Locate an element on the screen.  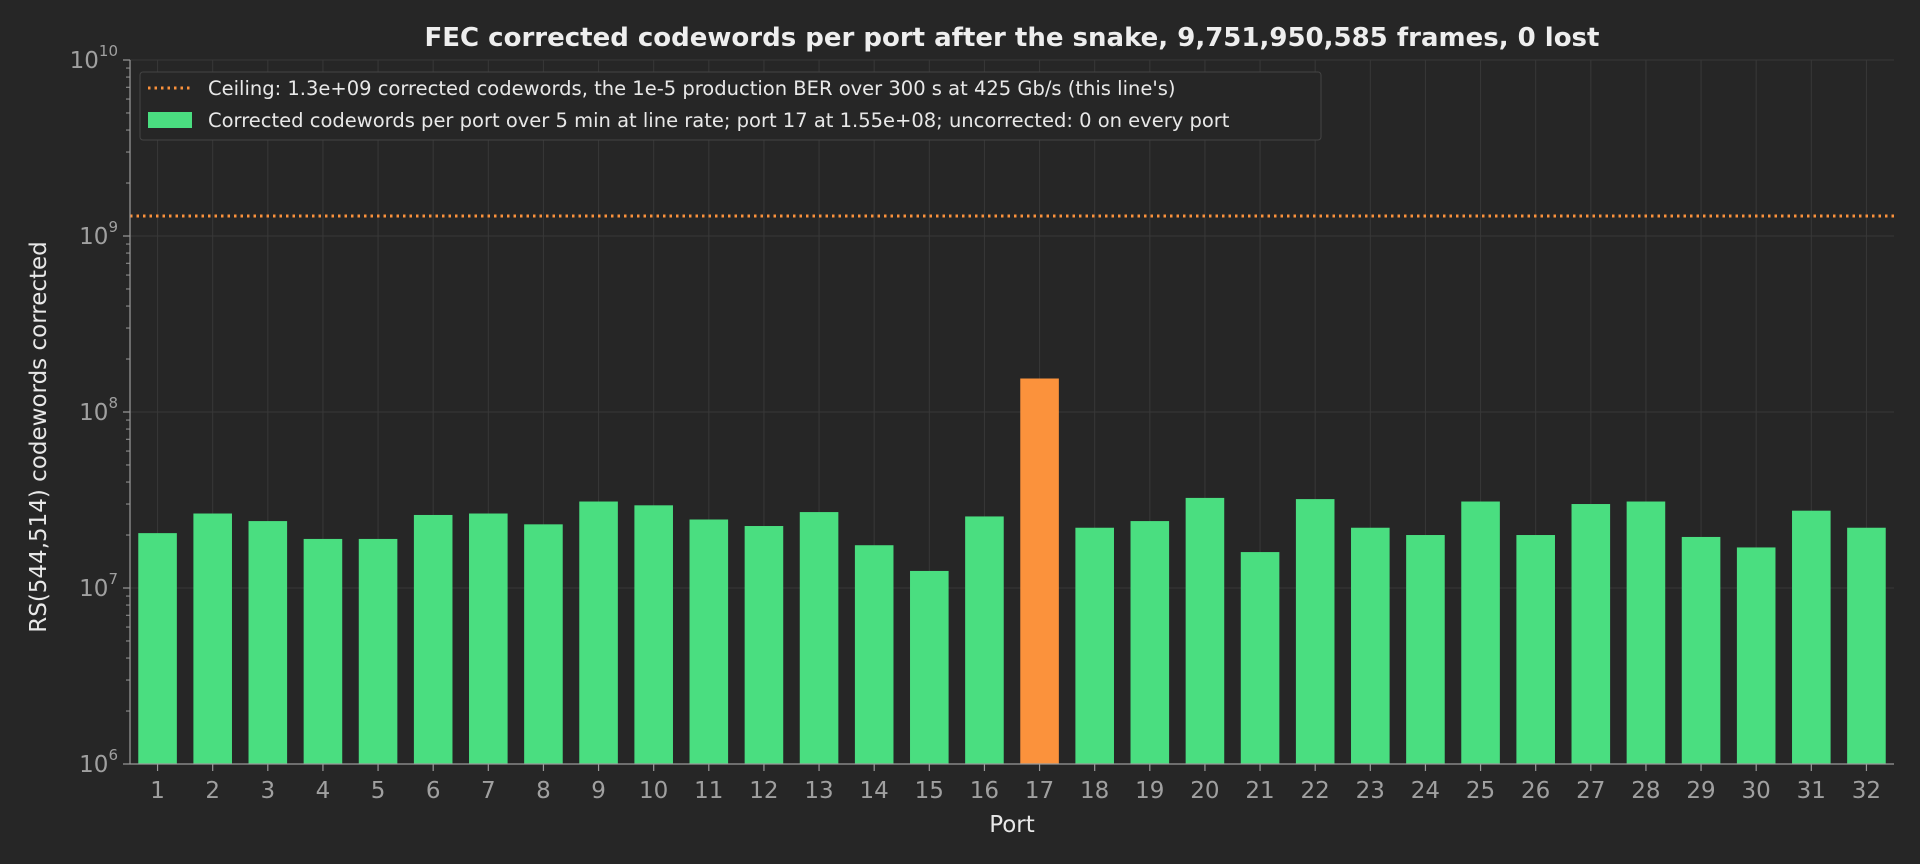
x-tick-label: 24 is located at coordinates (1425, 791).